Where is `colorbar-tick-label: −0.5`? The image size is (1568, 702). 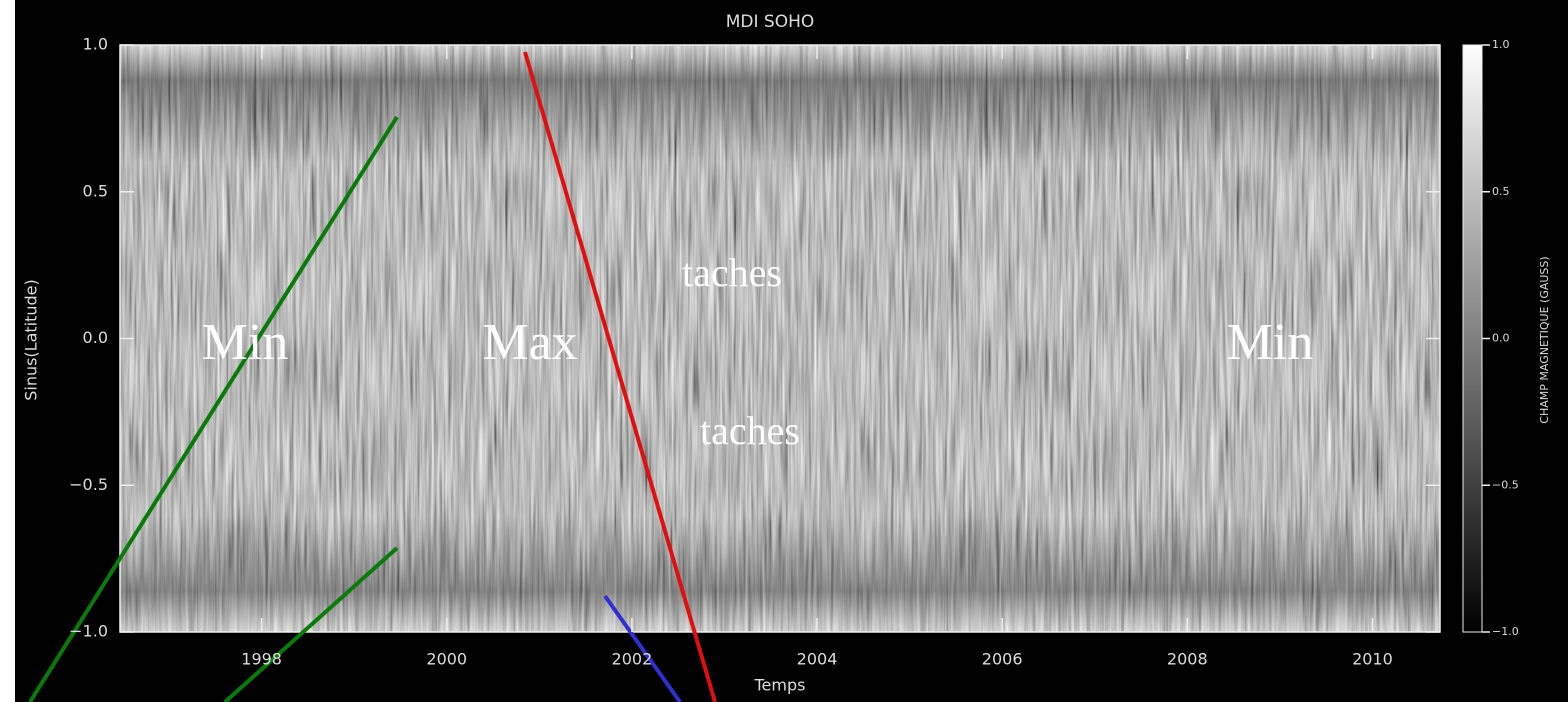
colorbar-tick-label: −0.5 is located at coordinates (1505, 484).